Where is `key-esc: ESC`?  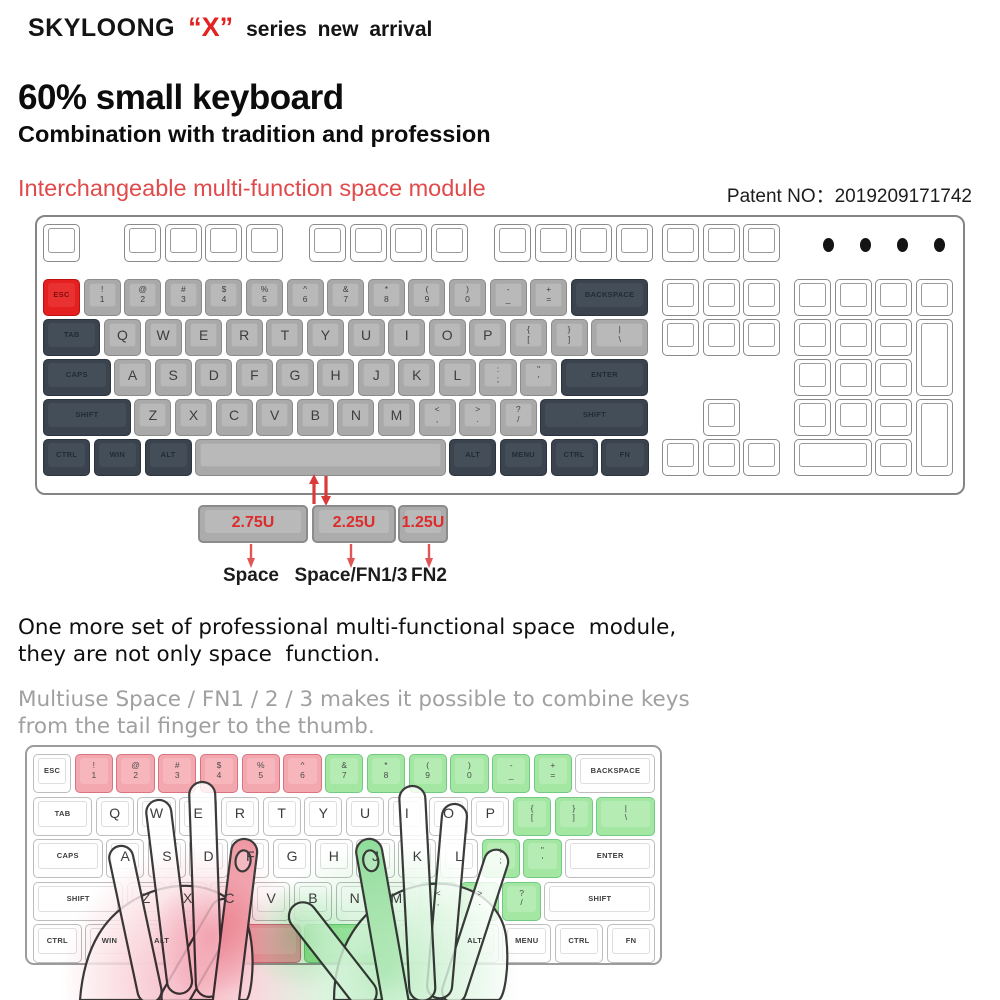
key-esc: ESC is located at coordinates (52, 773).